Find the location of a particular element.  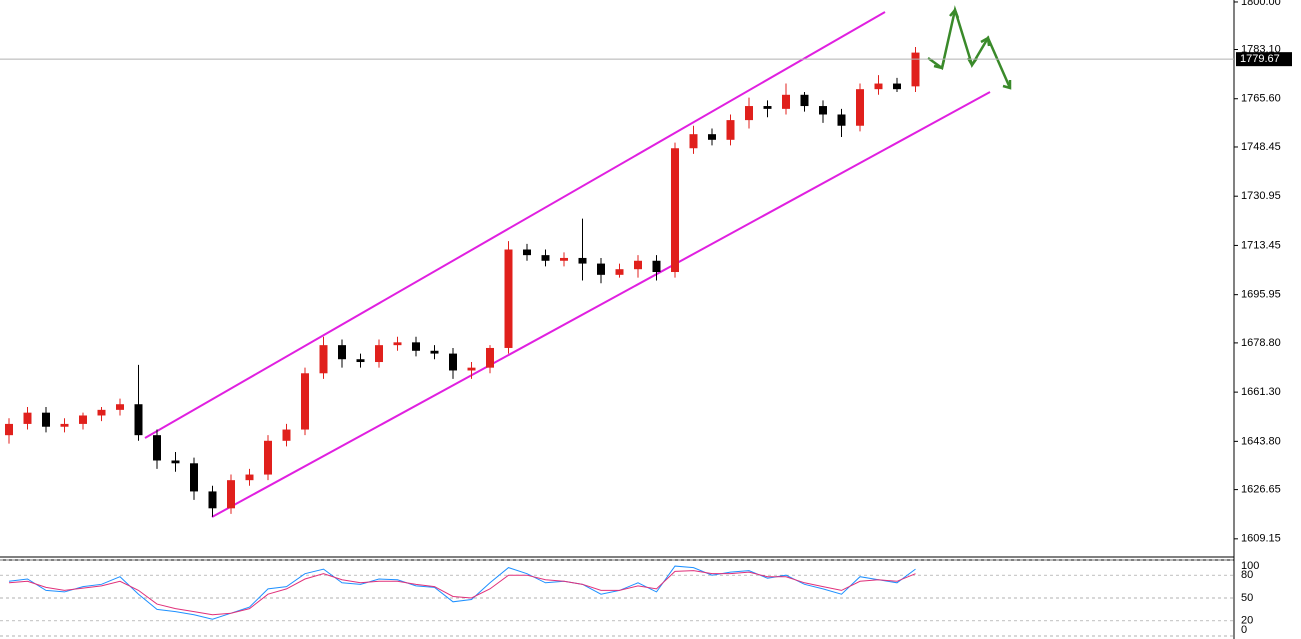

y-tick-label: 80 is located at coordinates (1247, 575).